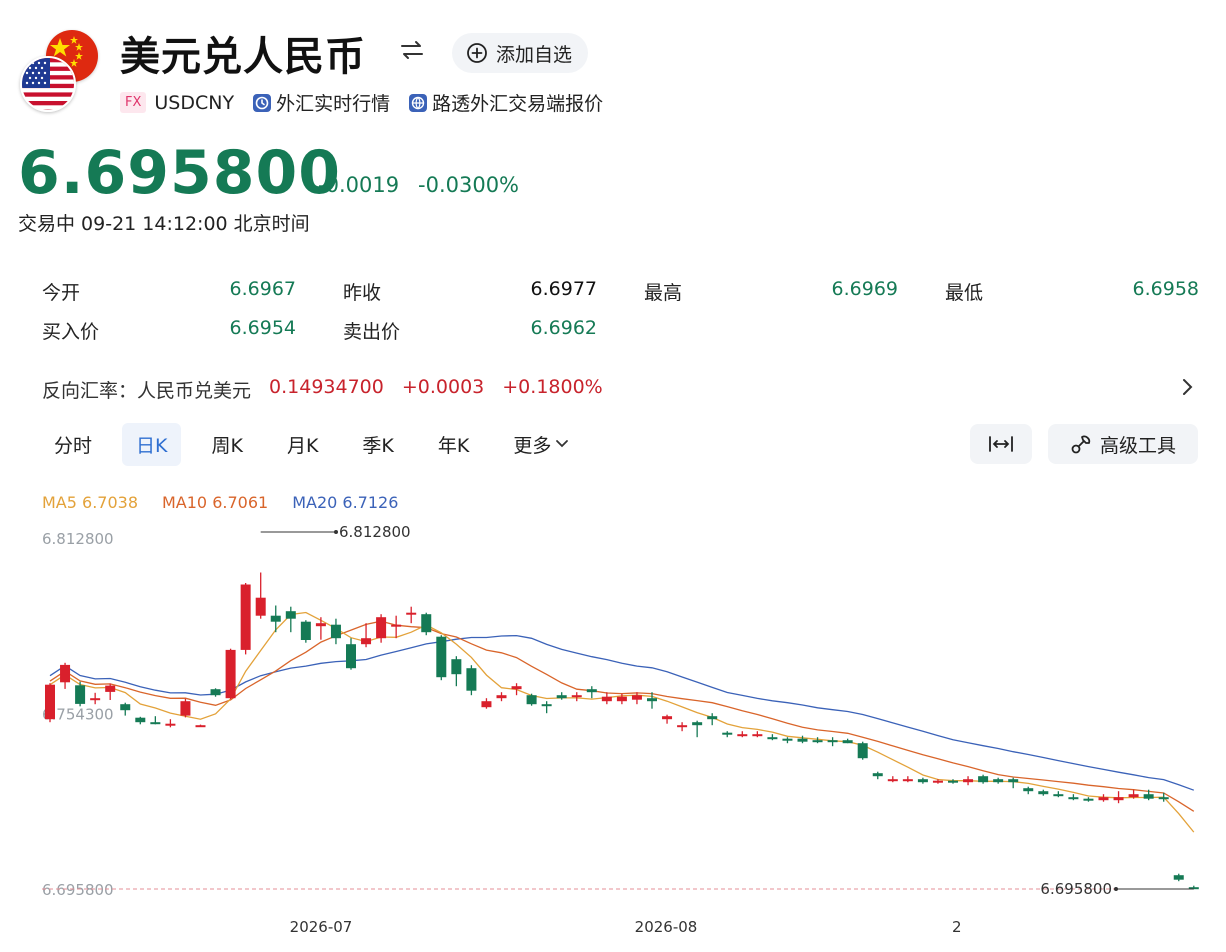 The width and height of the screenshot is (1226, 952). I want to click on swap-icon, so click(412, 50).